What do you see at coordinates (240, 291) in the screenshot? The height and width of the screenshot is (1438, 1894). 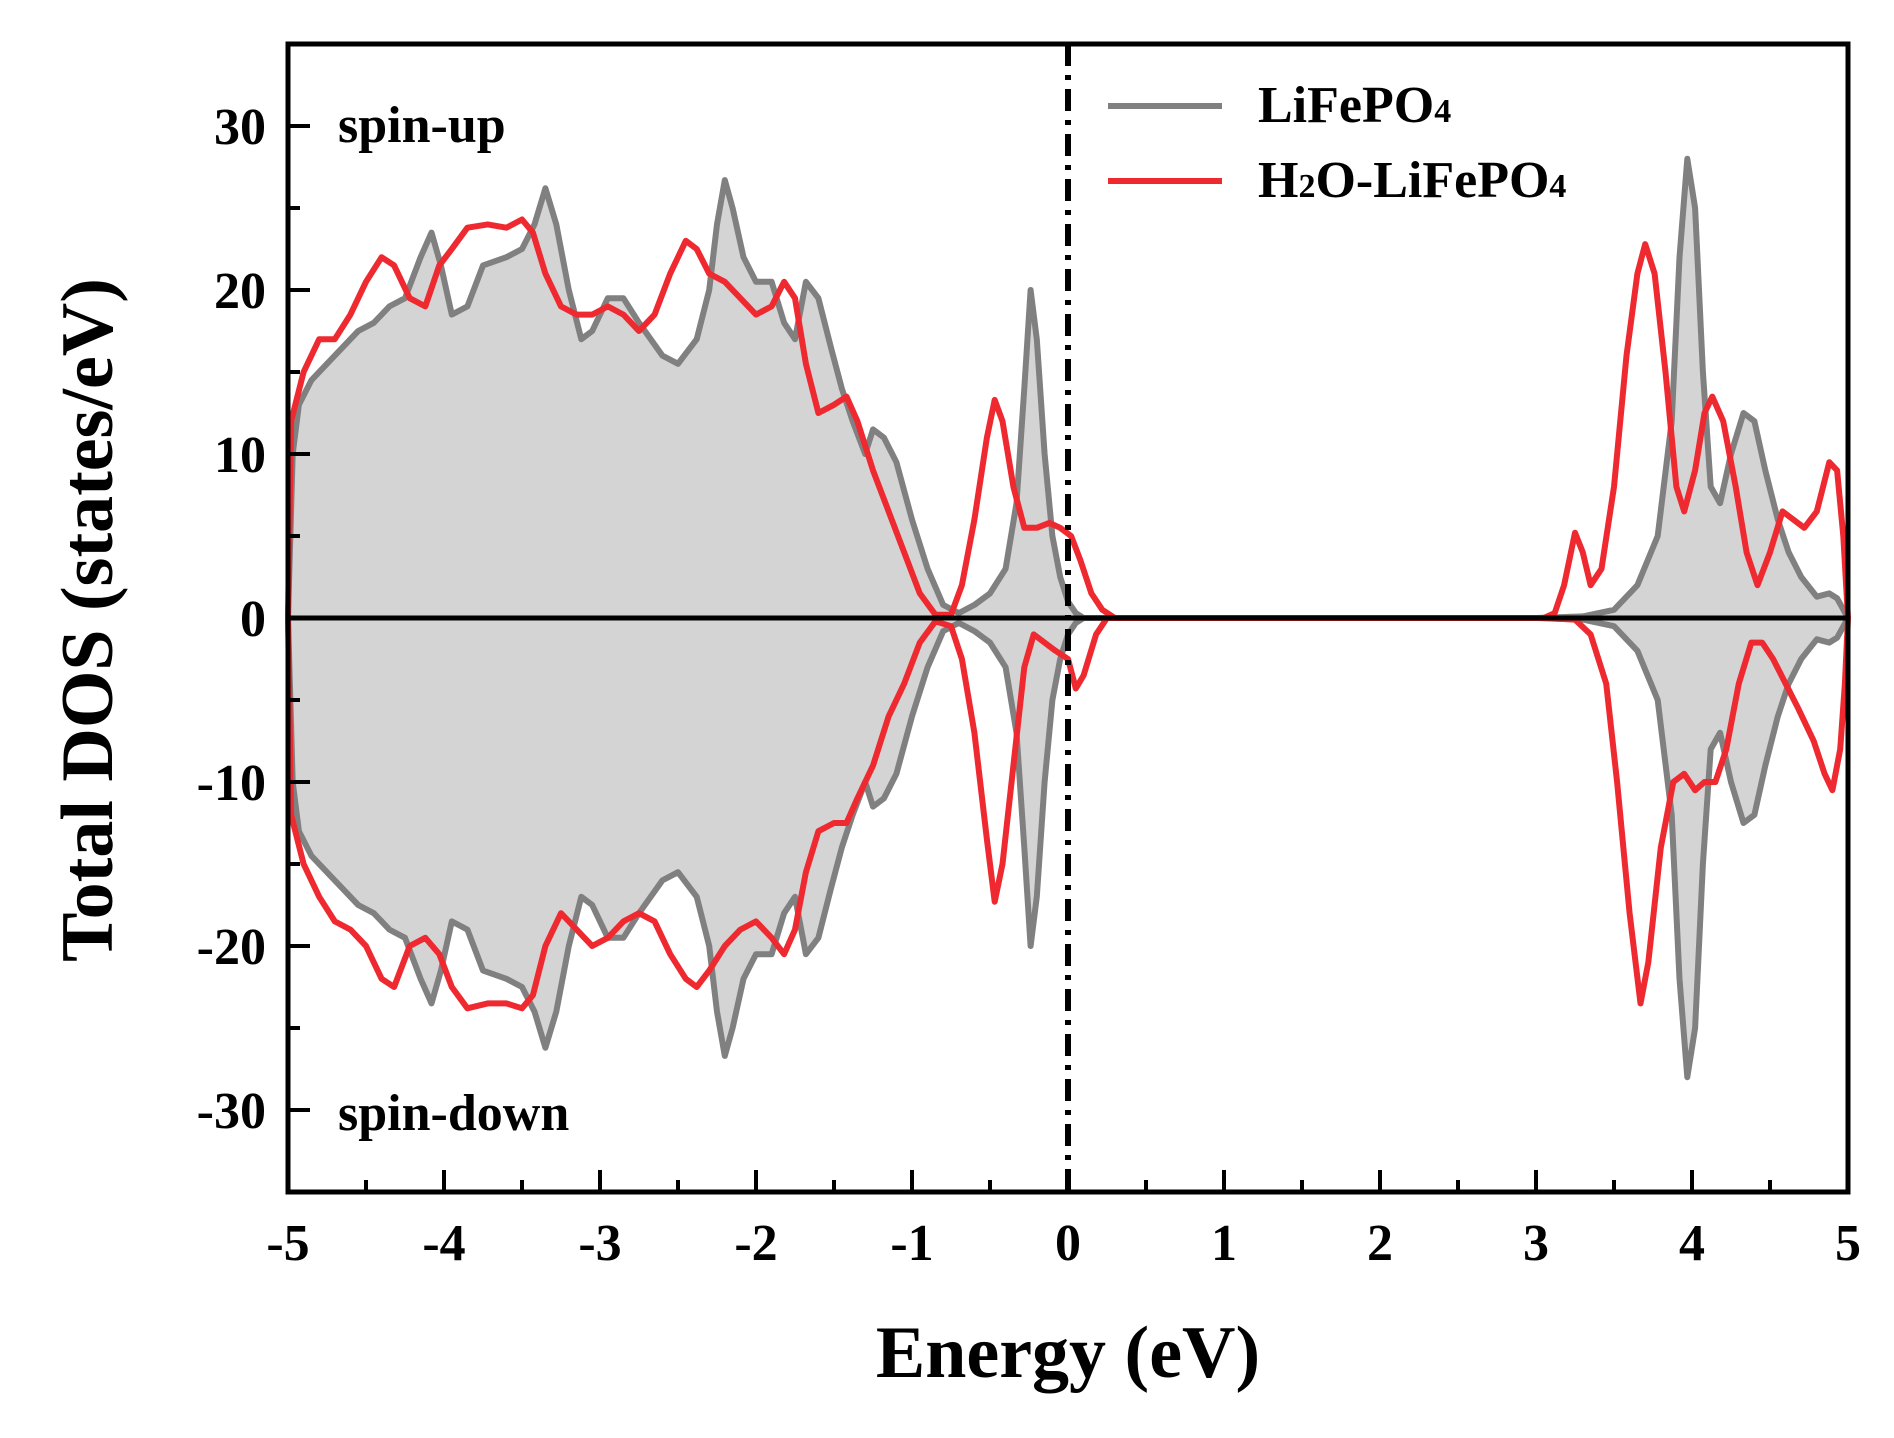 I see `y-tick-label: 20` at bounding box center [240, 291].